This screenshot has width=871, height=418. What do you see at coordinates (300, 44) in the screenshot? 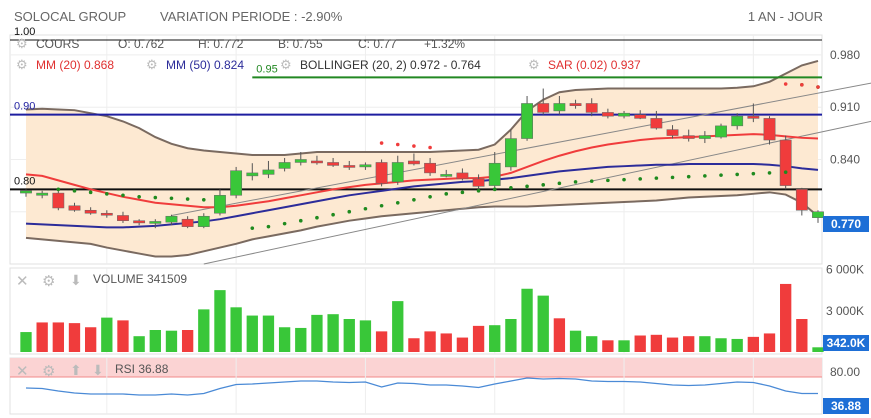
I see `legend-low: B: 0.755` at bounding box center [300, 44].